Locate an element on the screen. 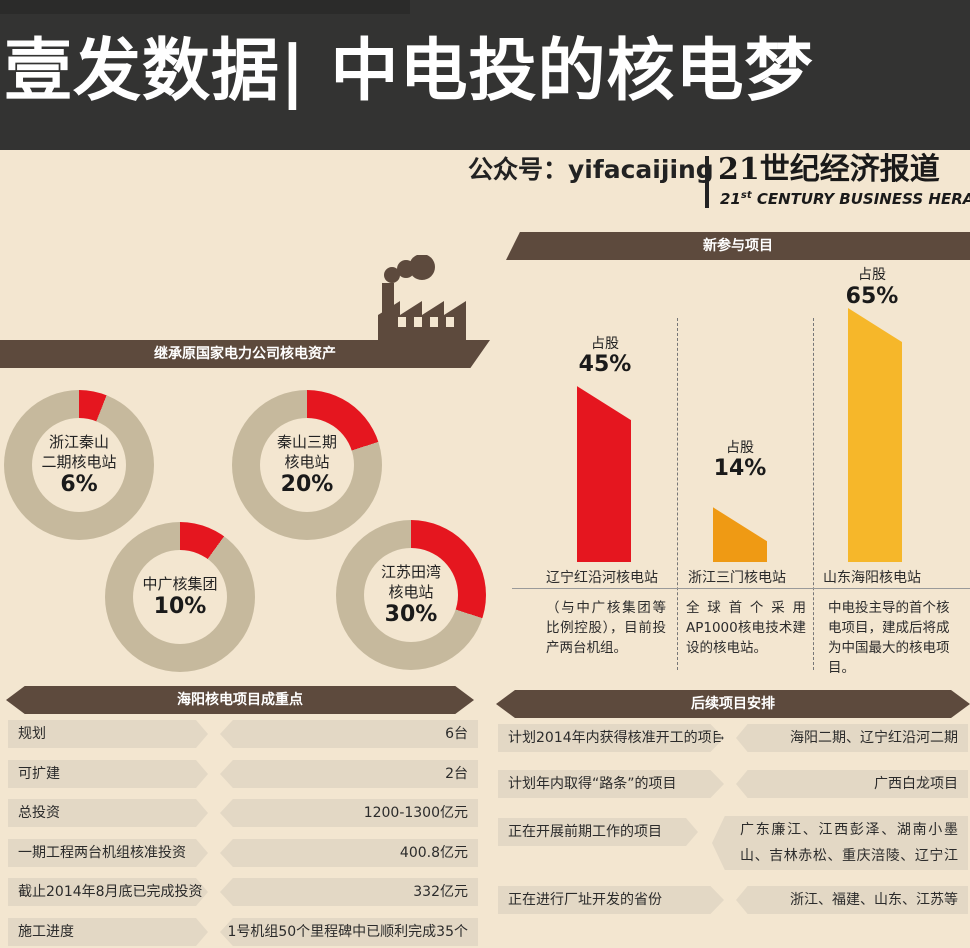 This screenshot has width=970, height=948. donut-center: 秦山三期 核电站 20% is located at coordinates (307, 465).